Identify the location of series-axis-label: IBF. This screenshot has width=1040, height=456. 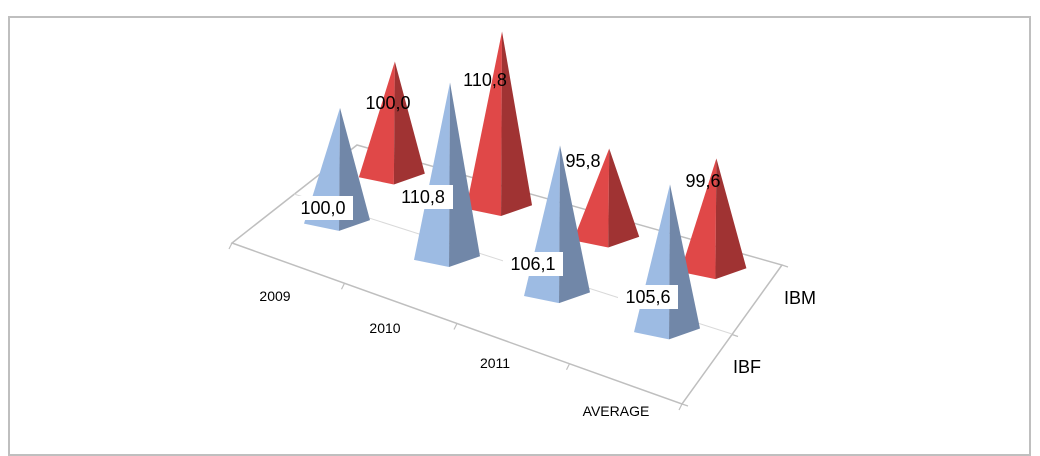
(747, 367).